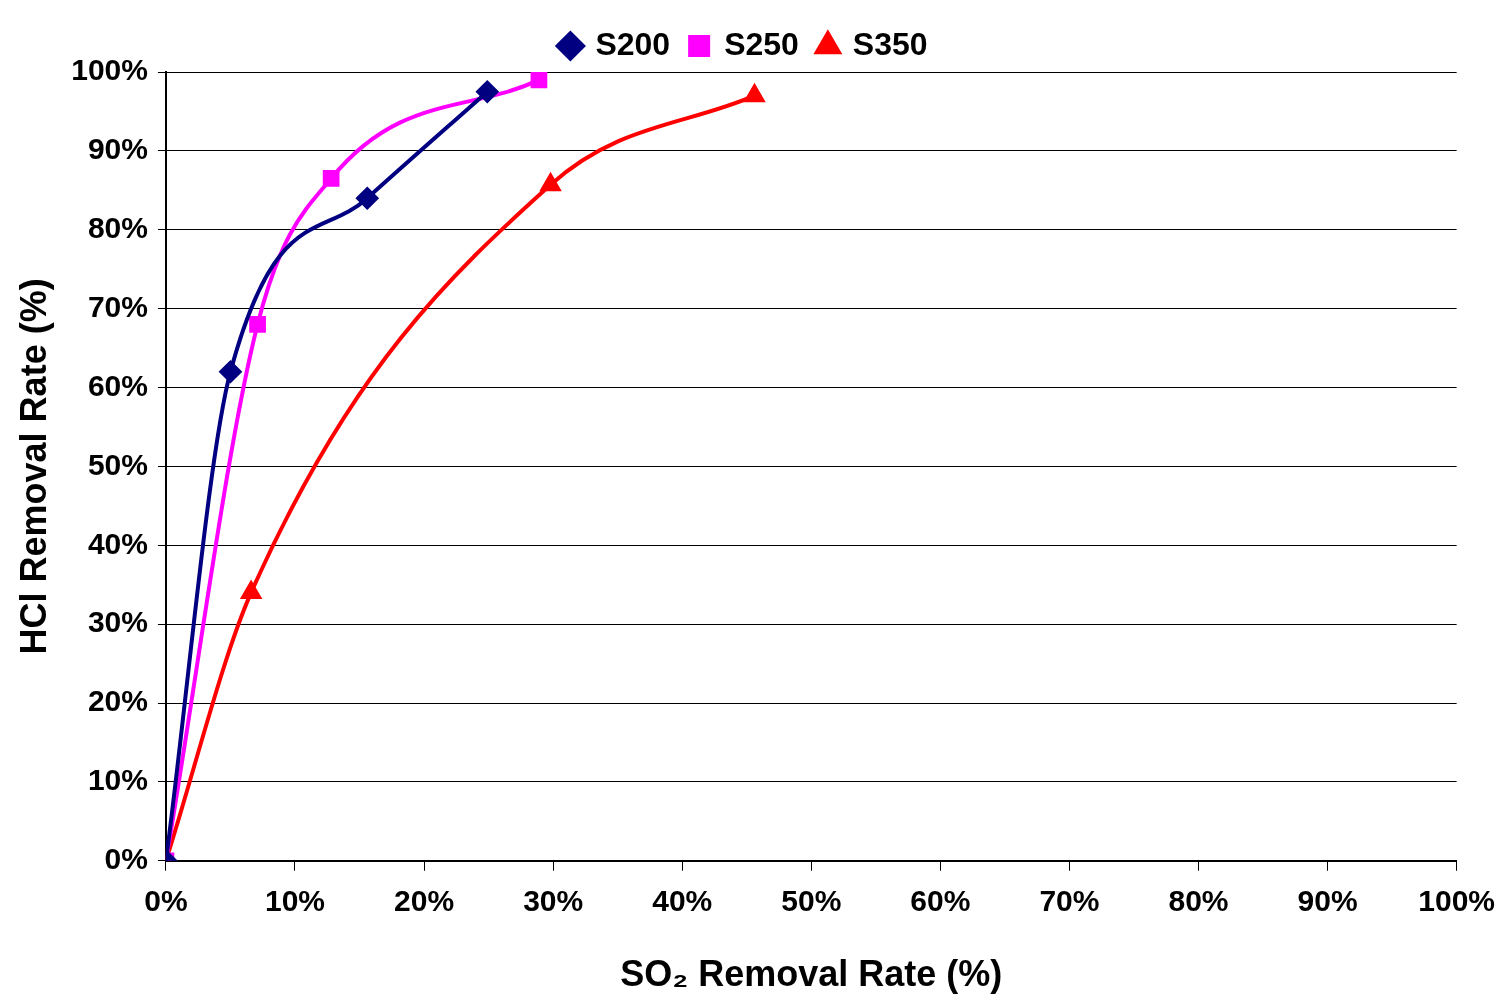  I want to click on y-tick-label: 70%, so click(117, 306).